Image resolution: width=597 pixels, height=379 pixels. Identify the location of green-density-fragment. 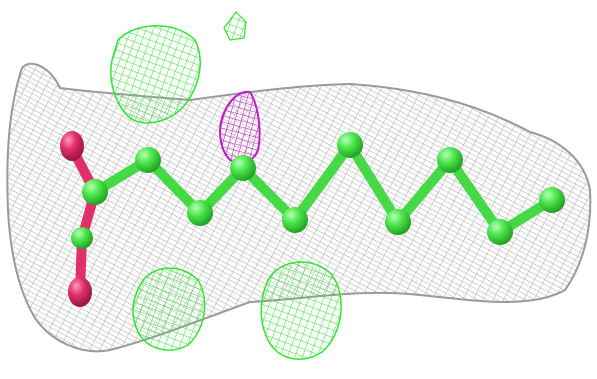
(235, 26).